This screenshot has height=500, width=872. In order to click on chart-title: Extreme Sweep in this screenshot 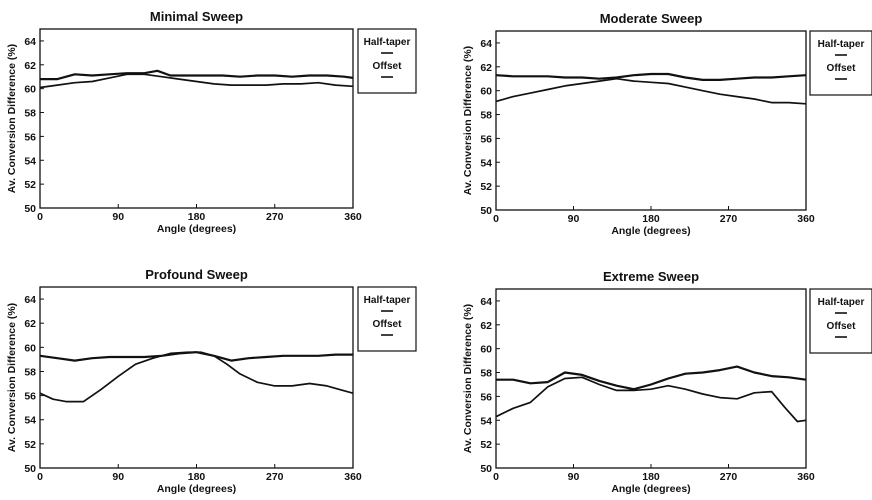, I will do `click(651, 276)`.